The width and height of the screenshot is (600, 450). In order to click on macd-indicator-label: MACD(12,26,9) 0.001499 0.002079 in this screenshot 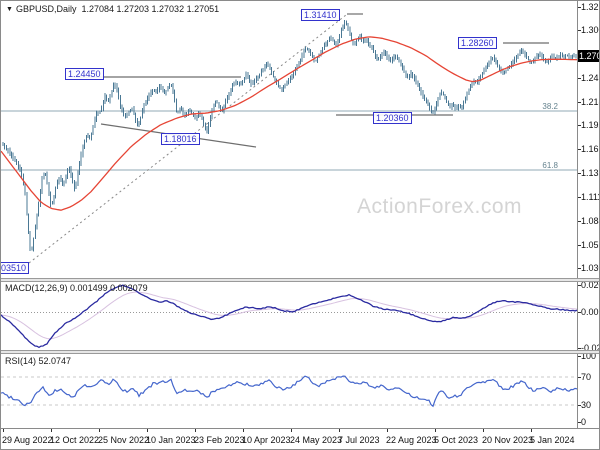, I will do `click(76, 288)`.